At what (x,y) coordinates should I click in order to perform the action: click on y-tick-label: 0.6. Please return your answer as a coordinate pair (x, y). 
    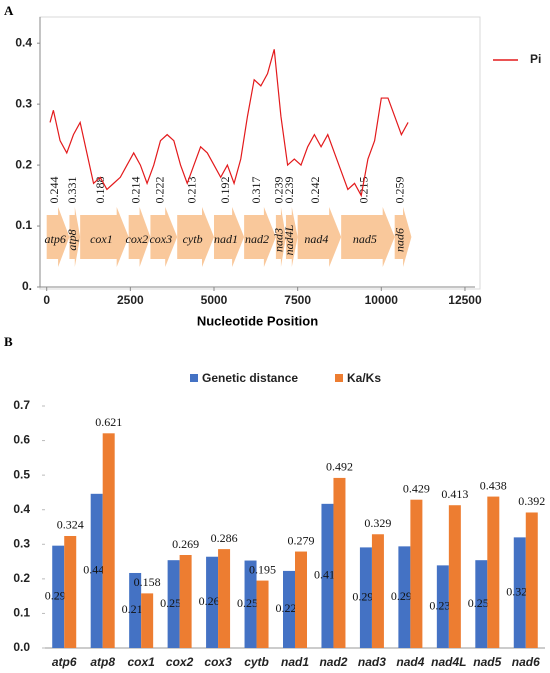
    Looking at the image, I should click on (21, 440).